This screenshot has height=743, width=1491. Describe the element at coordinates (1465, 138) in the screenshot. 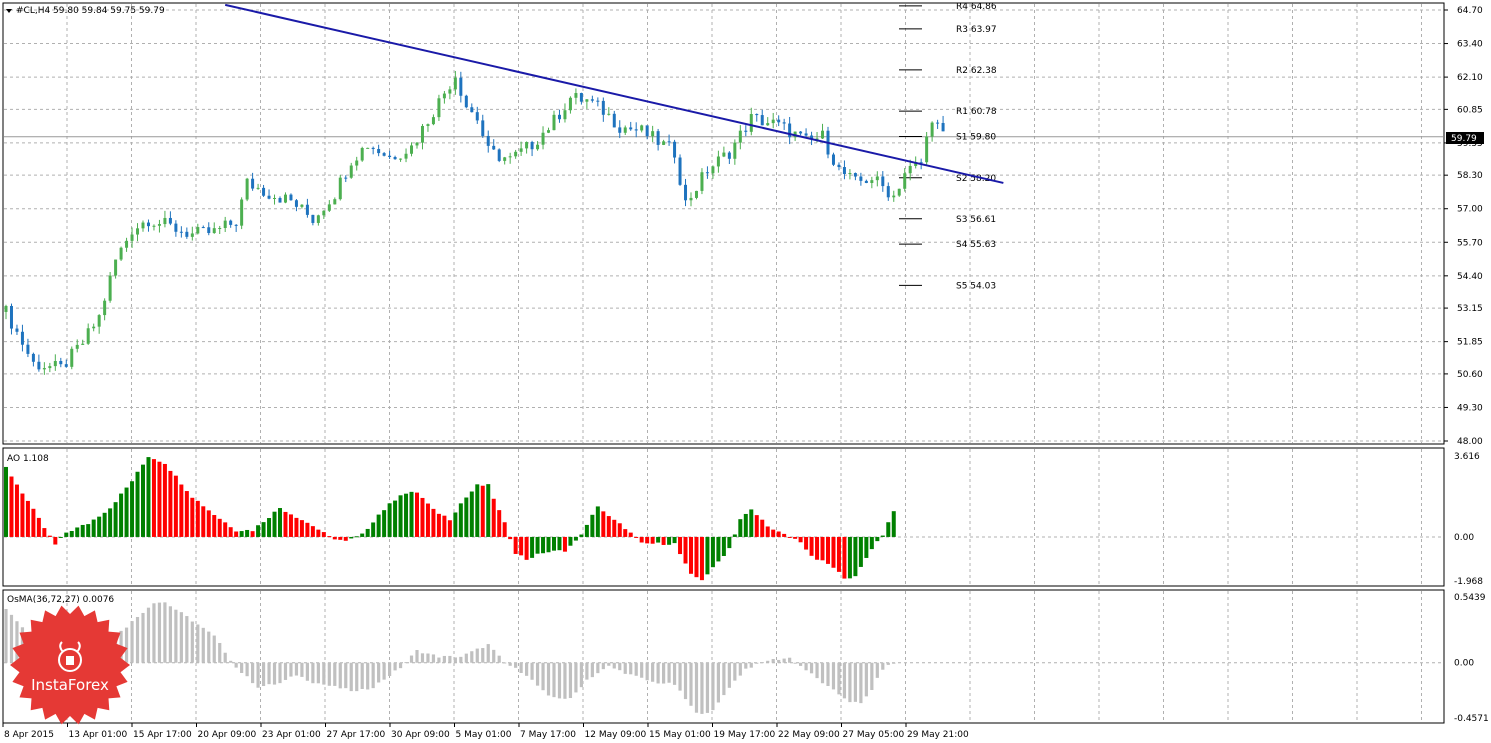

I see `current-price-badge: 59.79` at that location.